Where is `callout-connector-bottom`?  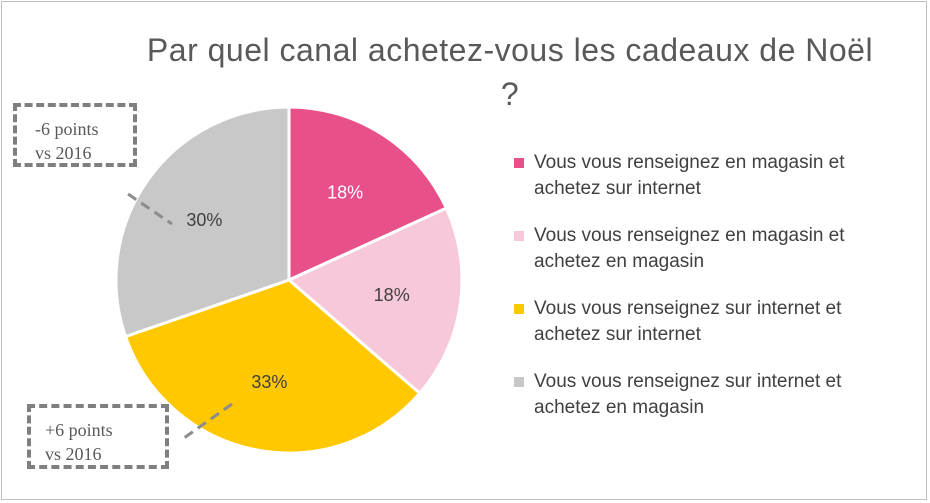 callout-connector-bottom is located at coordinates (208, 421).